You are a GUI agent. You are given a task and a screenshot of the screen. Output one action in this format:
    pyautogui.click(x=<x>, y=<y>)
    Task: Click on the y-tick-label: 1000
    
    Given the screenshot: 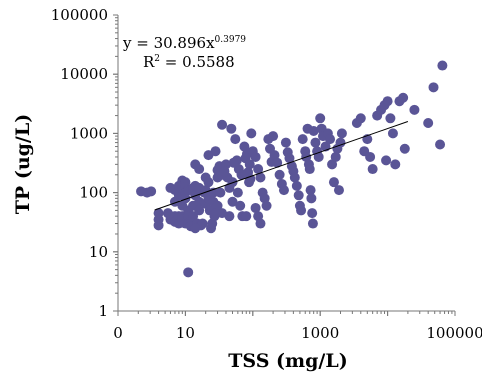 What is the action you would take?
    pyautogui.click(x=89, y=133)
    